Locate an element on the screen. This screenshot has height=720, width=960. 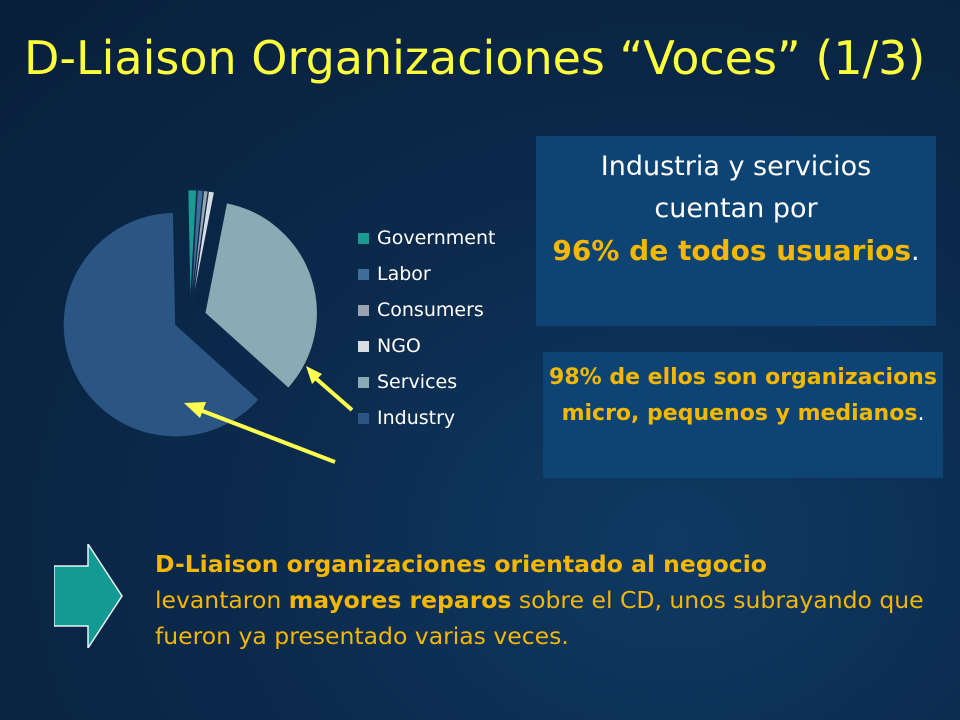
legend-label: Consumers is located at coordinates (430, 310).